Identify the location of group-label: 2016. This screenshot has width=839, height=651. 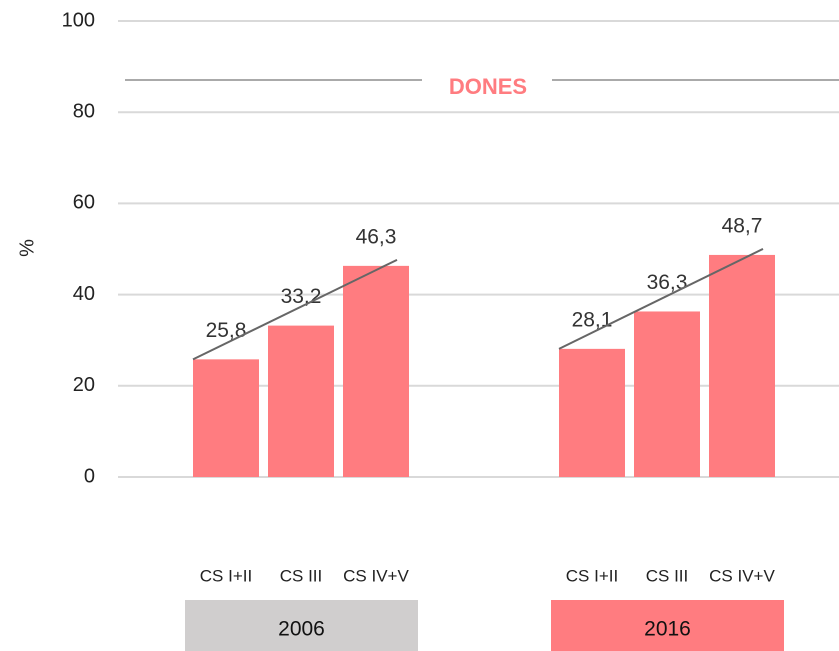
(667, 629).